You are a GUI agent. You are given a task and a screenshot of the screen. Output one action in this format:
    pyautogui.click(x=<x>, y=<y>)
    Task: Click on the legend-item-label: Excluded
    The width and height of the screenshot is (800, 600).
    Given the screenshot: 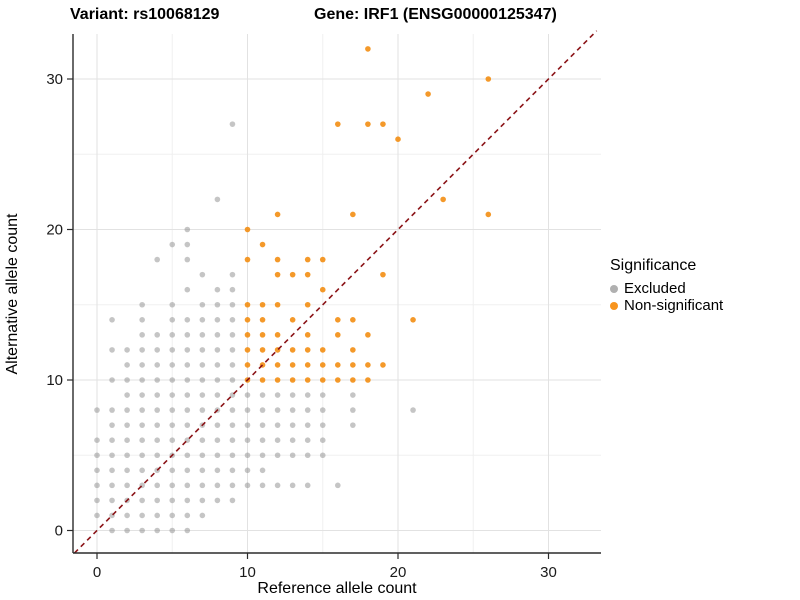 What is the action you would take?
    pyautogui.click(x=655, y=288)
    